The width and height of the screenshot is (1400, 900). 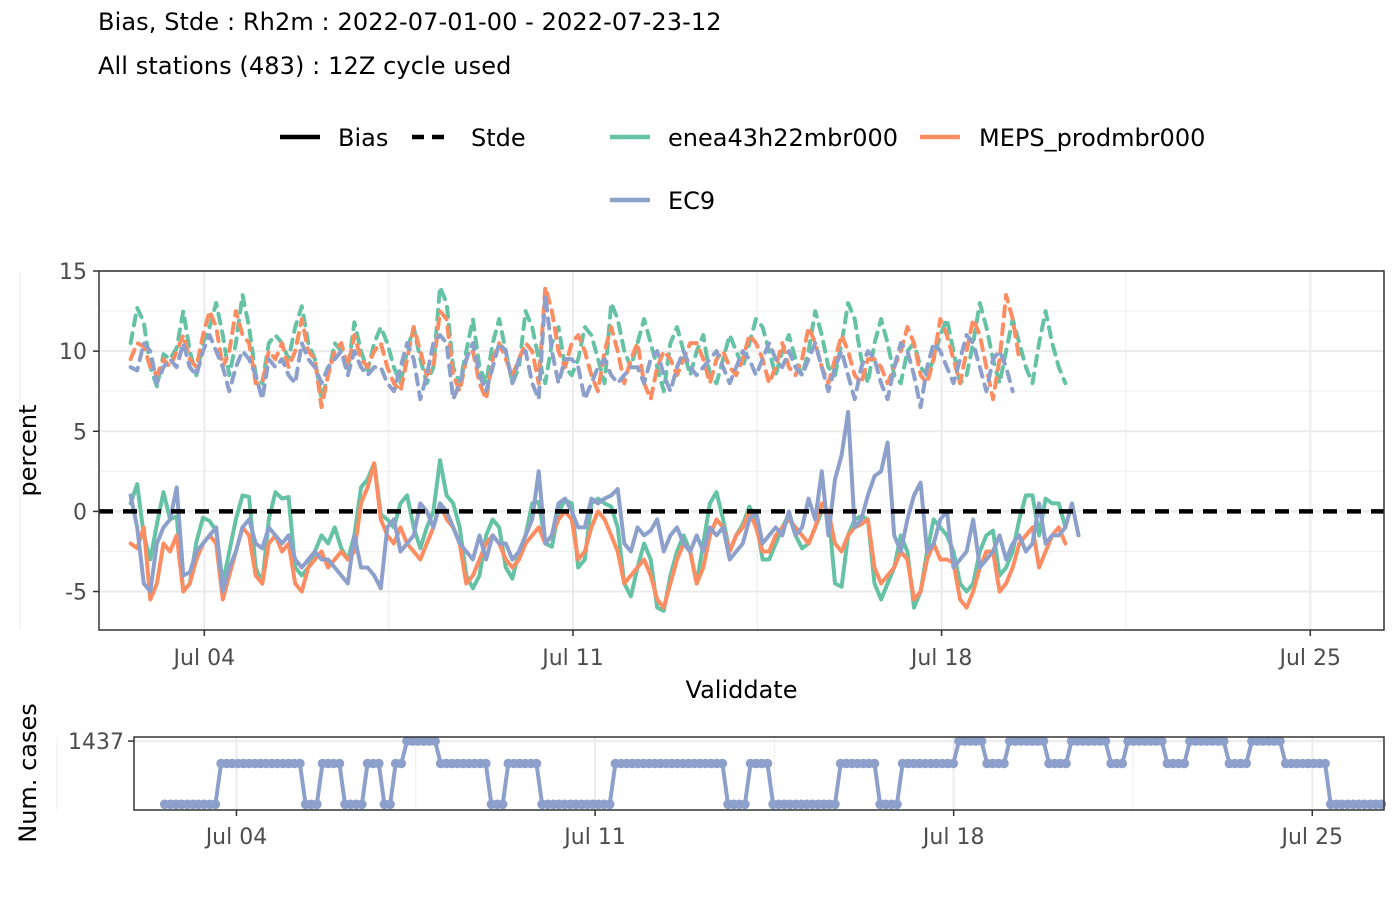 I want to click on series-stde-ec9, so click(x=571, y=351).